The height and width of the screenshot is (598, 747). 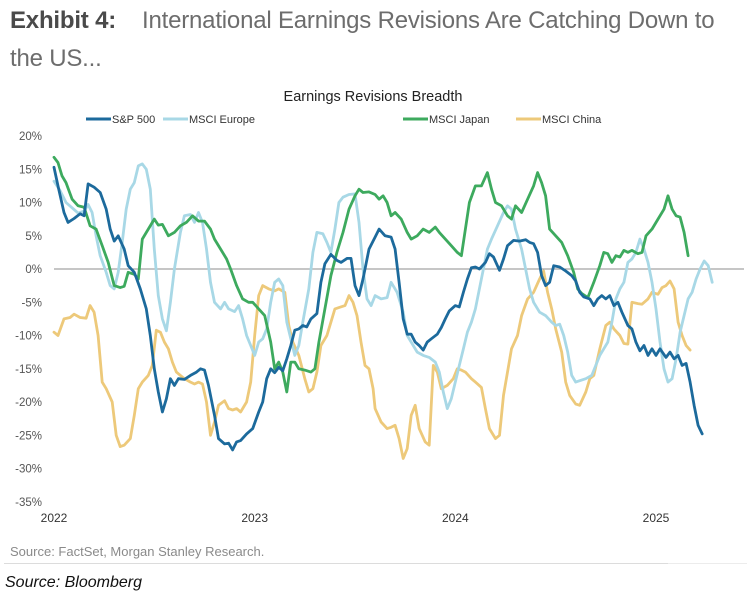 I want to click on y-tick-label: -5%, so click(x=32, y=303).